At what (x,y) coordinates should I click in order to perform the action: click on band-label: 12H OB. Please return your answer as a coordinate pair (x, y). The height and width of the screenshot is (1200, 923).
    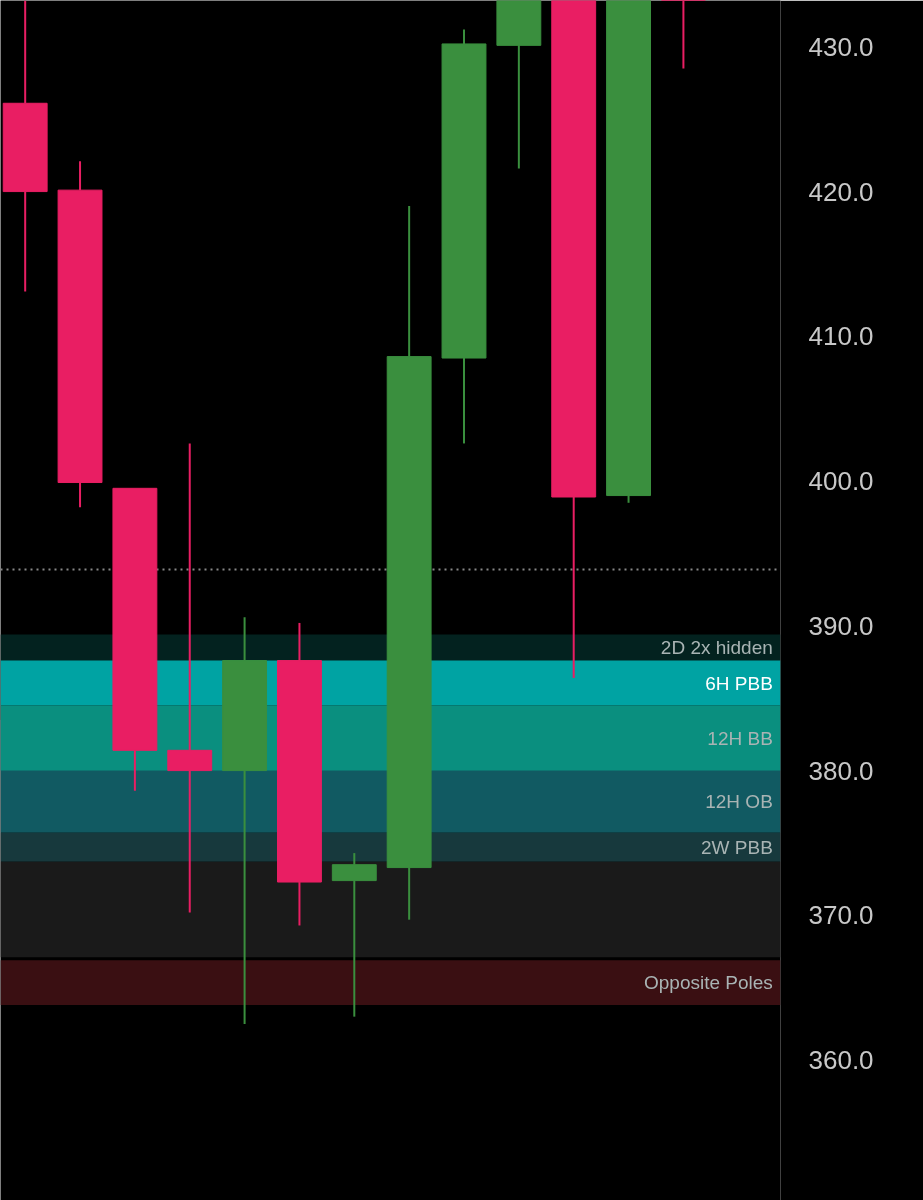
    Looking at the image, I should click on (739, 802).